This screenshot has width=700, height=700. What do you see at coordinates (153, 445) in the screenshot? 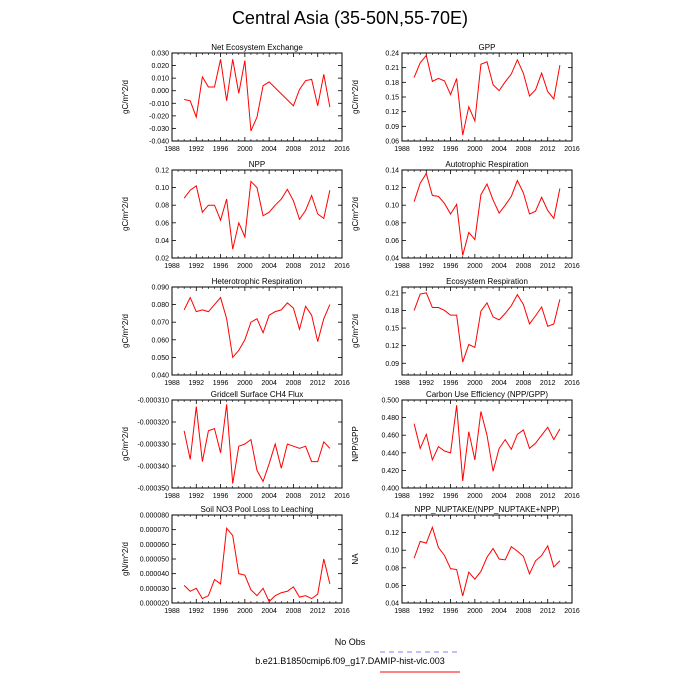
I see `y-tick-label: -0.000330` at bounding box center [153, 445].